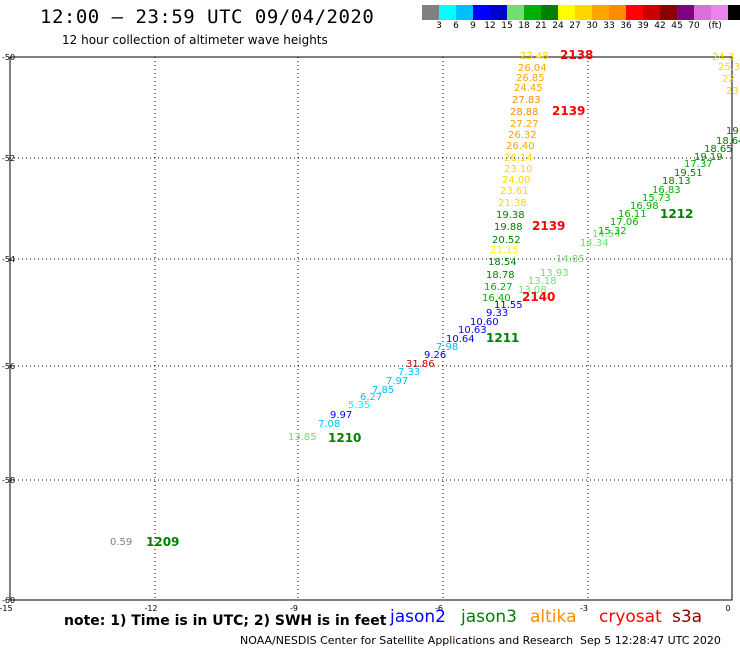 The width and height of the screenshot is (740, 650). I want to click on wave-height-reading: 0.59, so click(121, 542).